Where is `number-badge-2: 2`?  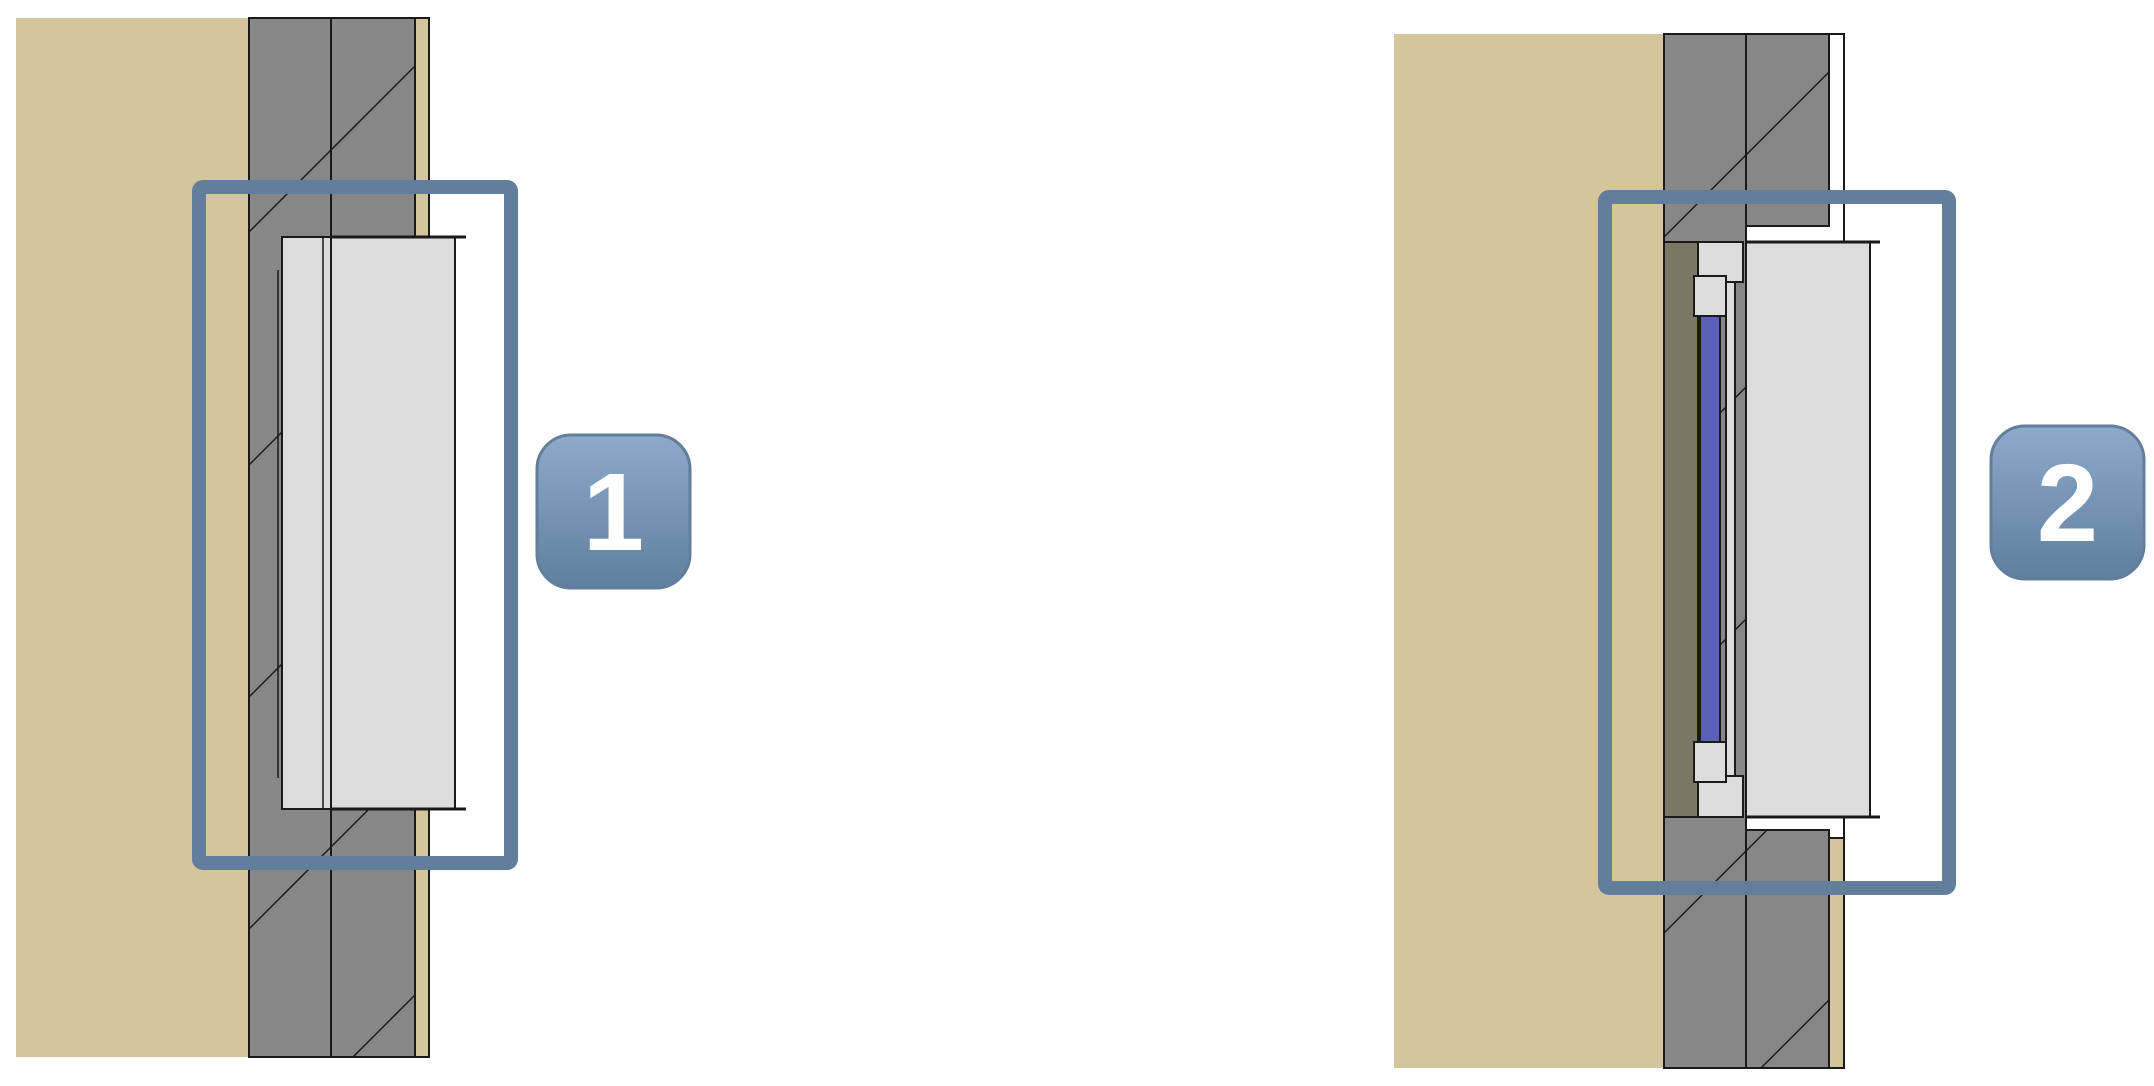 number-badge-2: 2 is located at coordinates (2067, 502).